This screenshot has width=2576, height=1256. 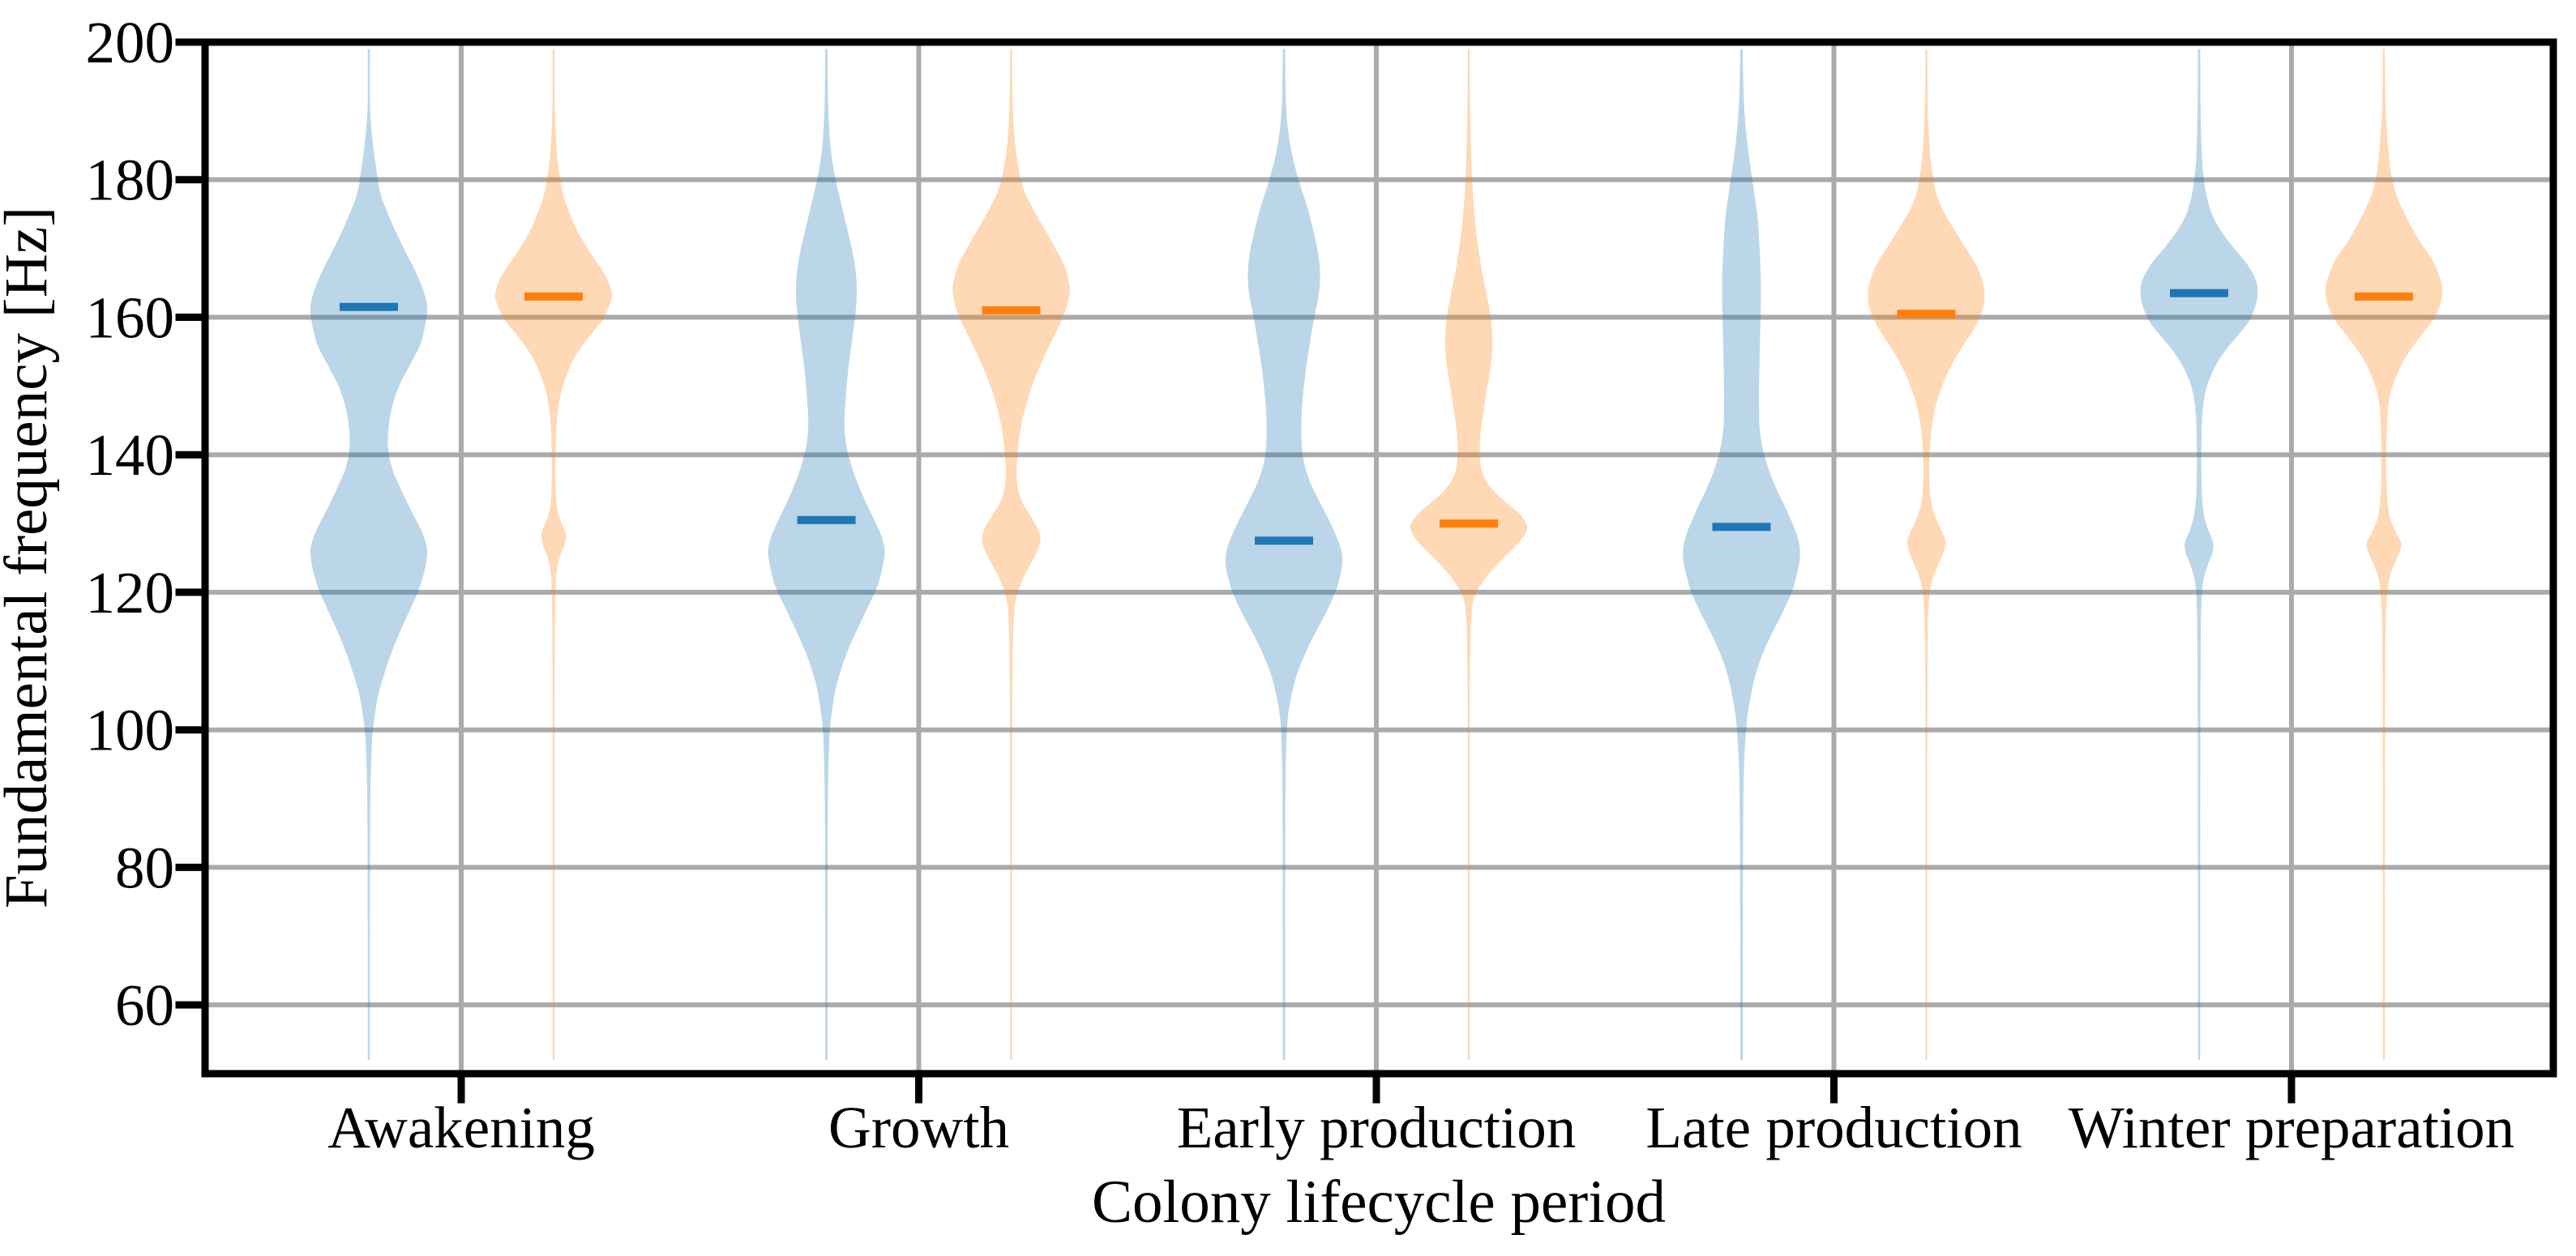 I want to click on tick-label-y-80: 80, so click(x=144, y=867).